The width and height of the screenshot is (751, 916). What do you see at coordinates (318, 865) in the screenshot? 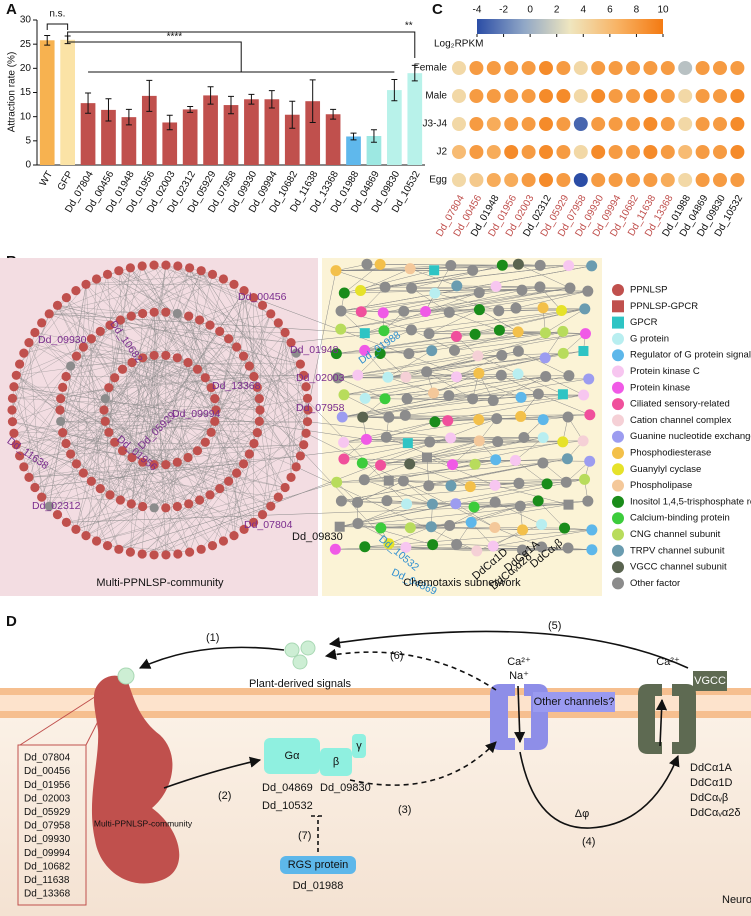
I see `rgs-box` at bounding box center [318, 865].